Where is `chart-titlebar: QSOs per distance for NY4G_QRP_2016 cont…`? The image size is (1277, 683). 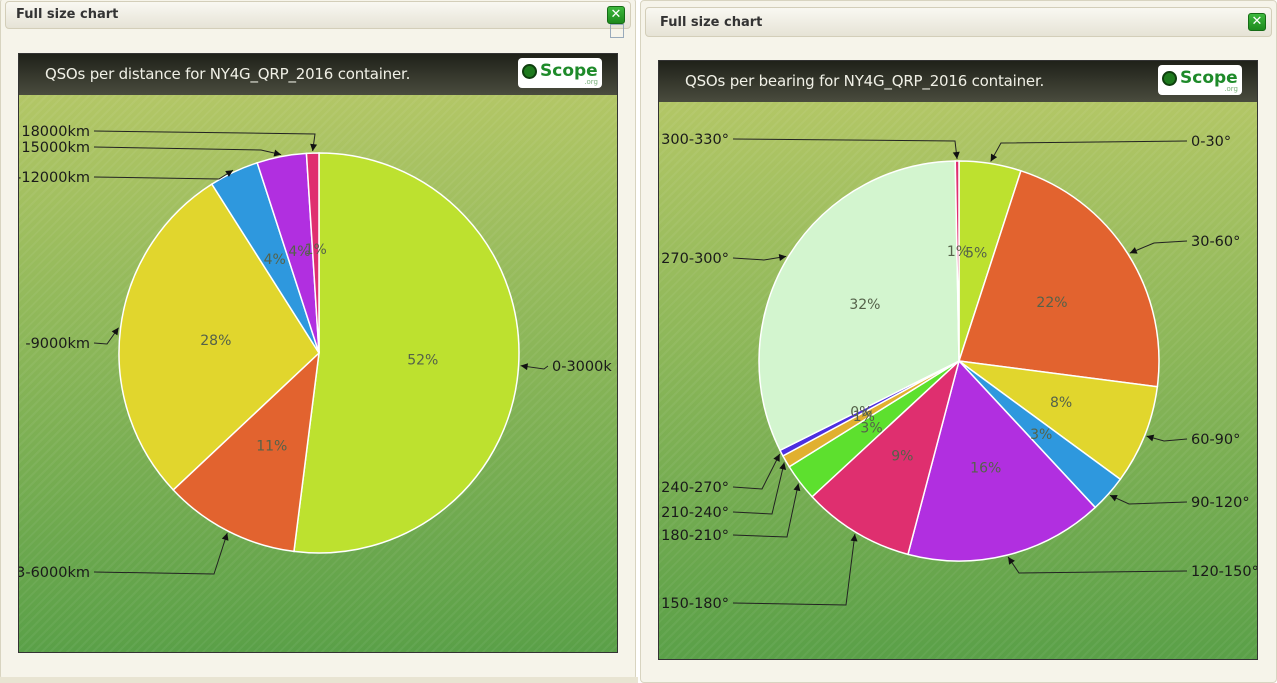 chart-titlebar: QSOs per distance for NY4G_QRP_2016 cont… is located at coordinates (318, 74).